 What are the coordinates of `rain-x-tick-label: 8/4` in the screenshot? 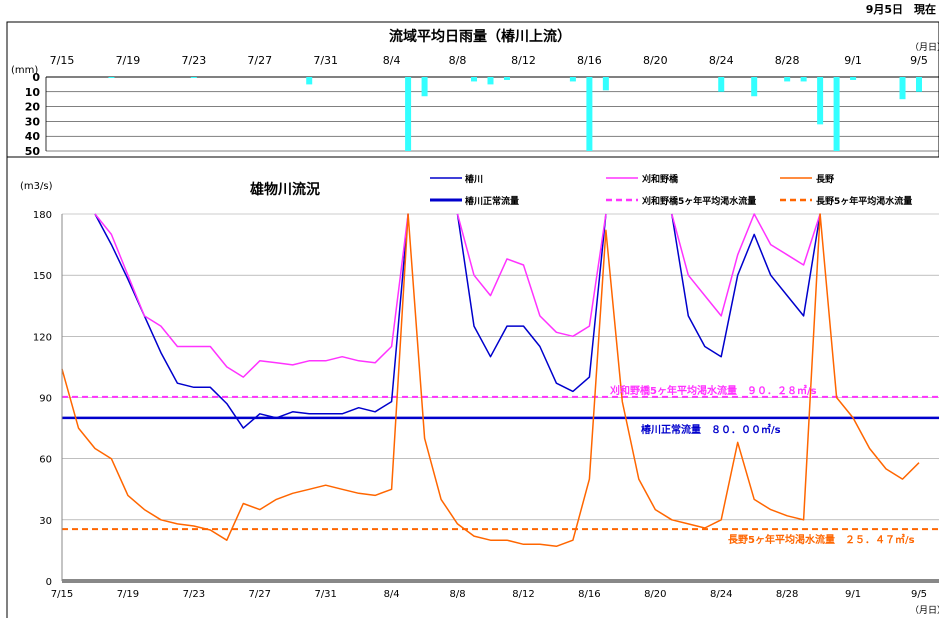 It's located at (392, 60).